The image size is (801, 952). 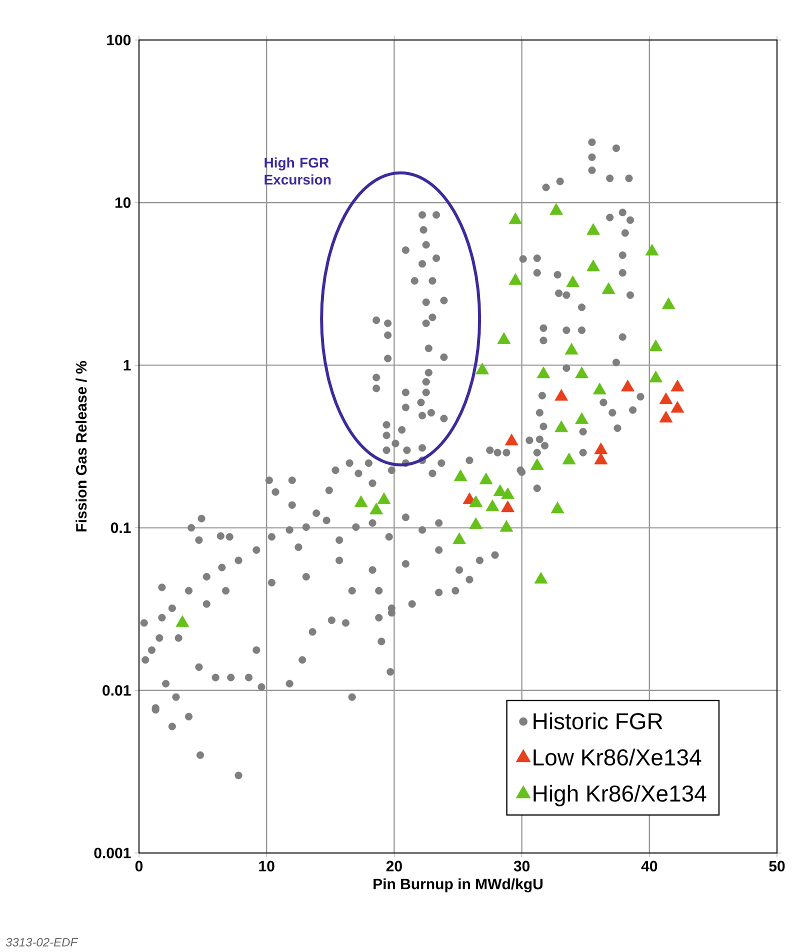 What do you see at coordinates (42, 942) in the screenshot?
I see `text: 3313-02-EDF` at bounding box center [42, 942].